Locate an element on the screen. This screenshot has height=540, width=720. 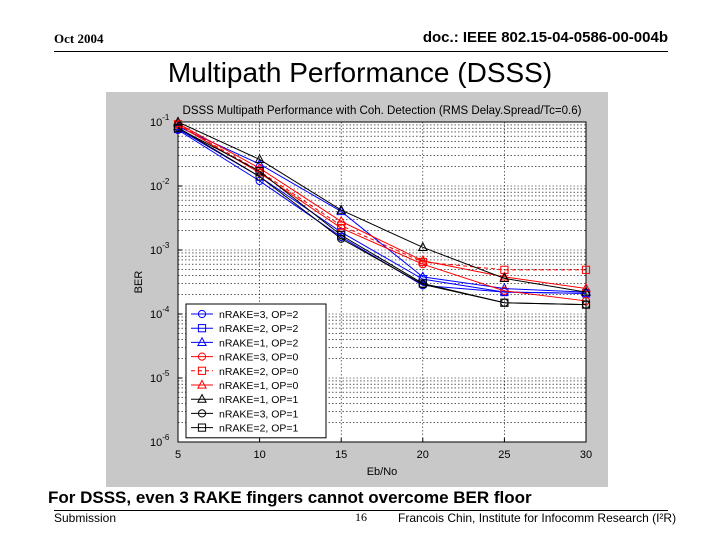
legend-label: nRAKE=2, OP=0 is located at coordinates (259, 372).